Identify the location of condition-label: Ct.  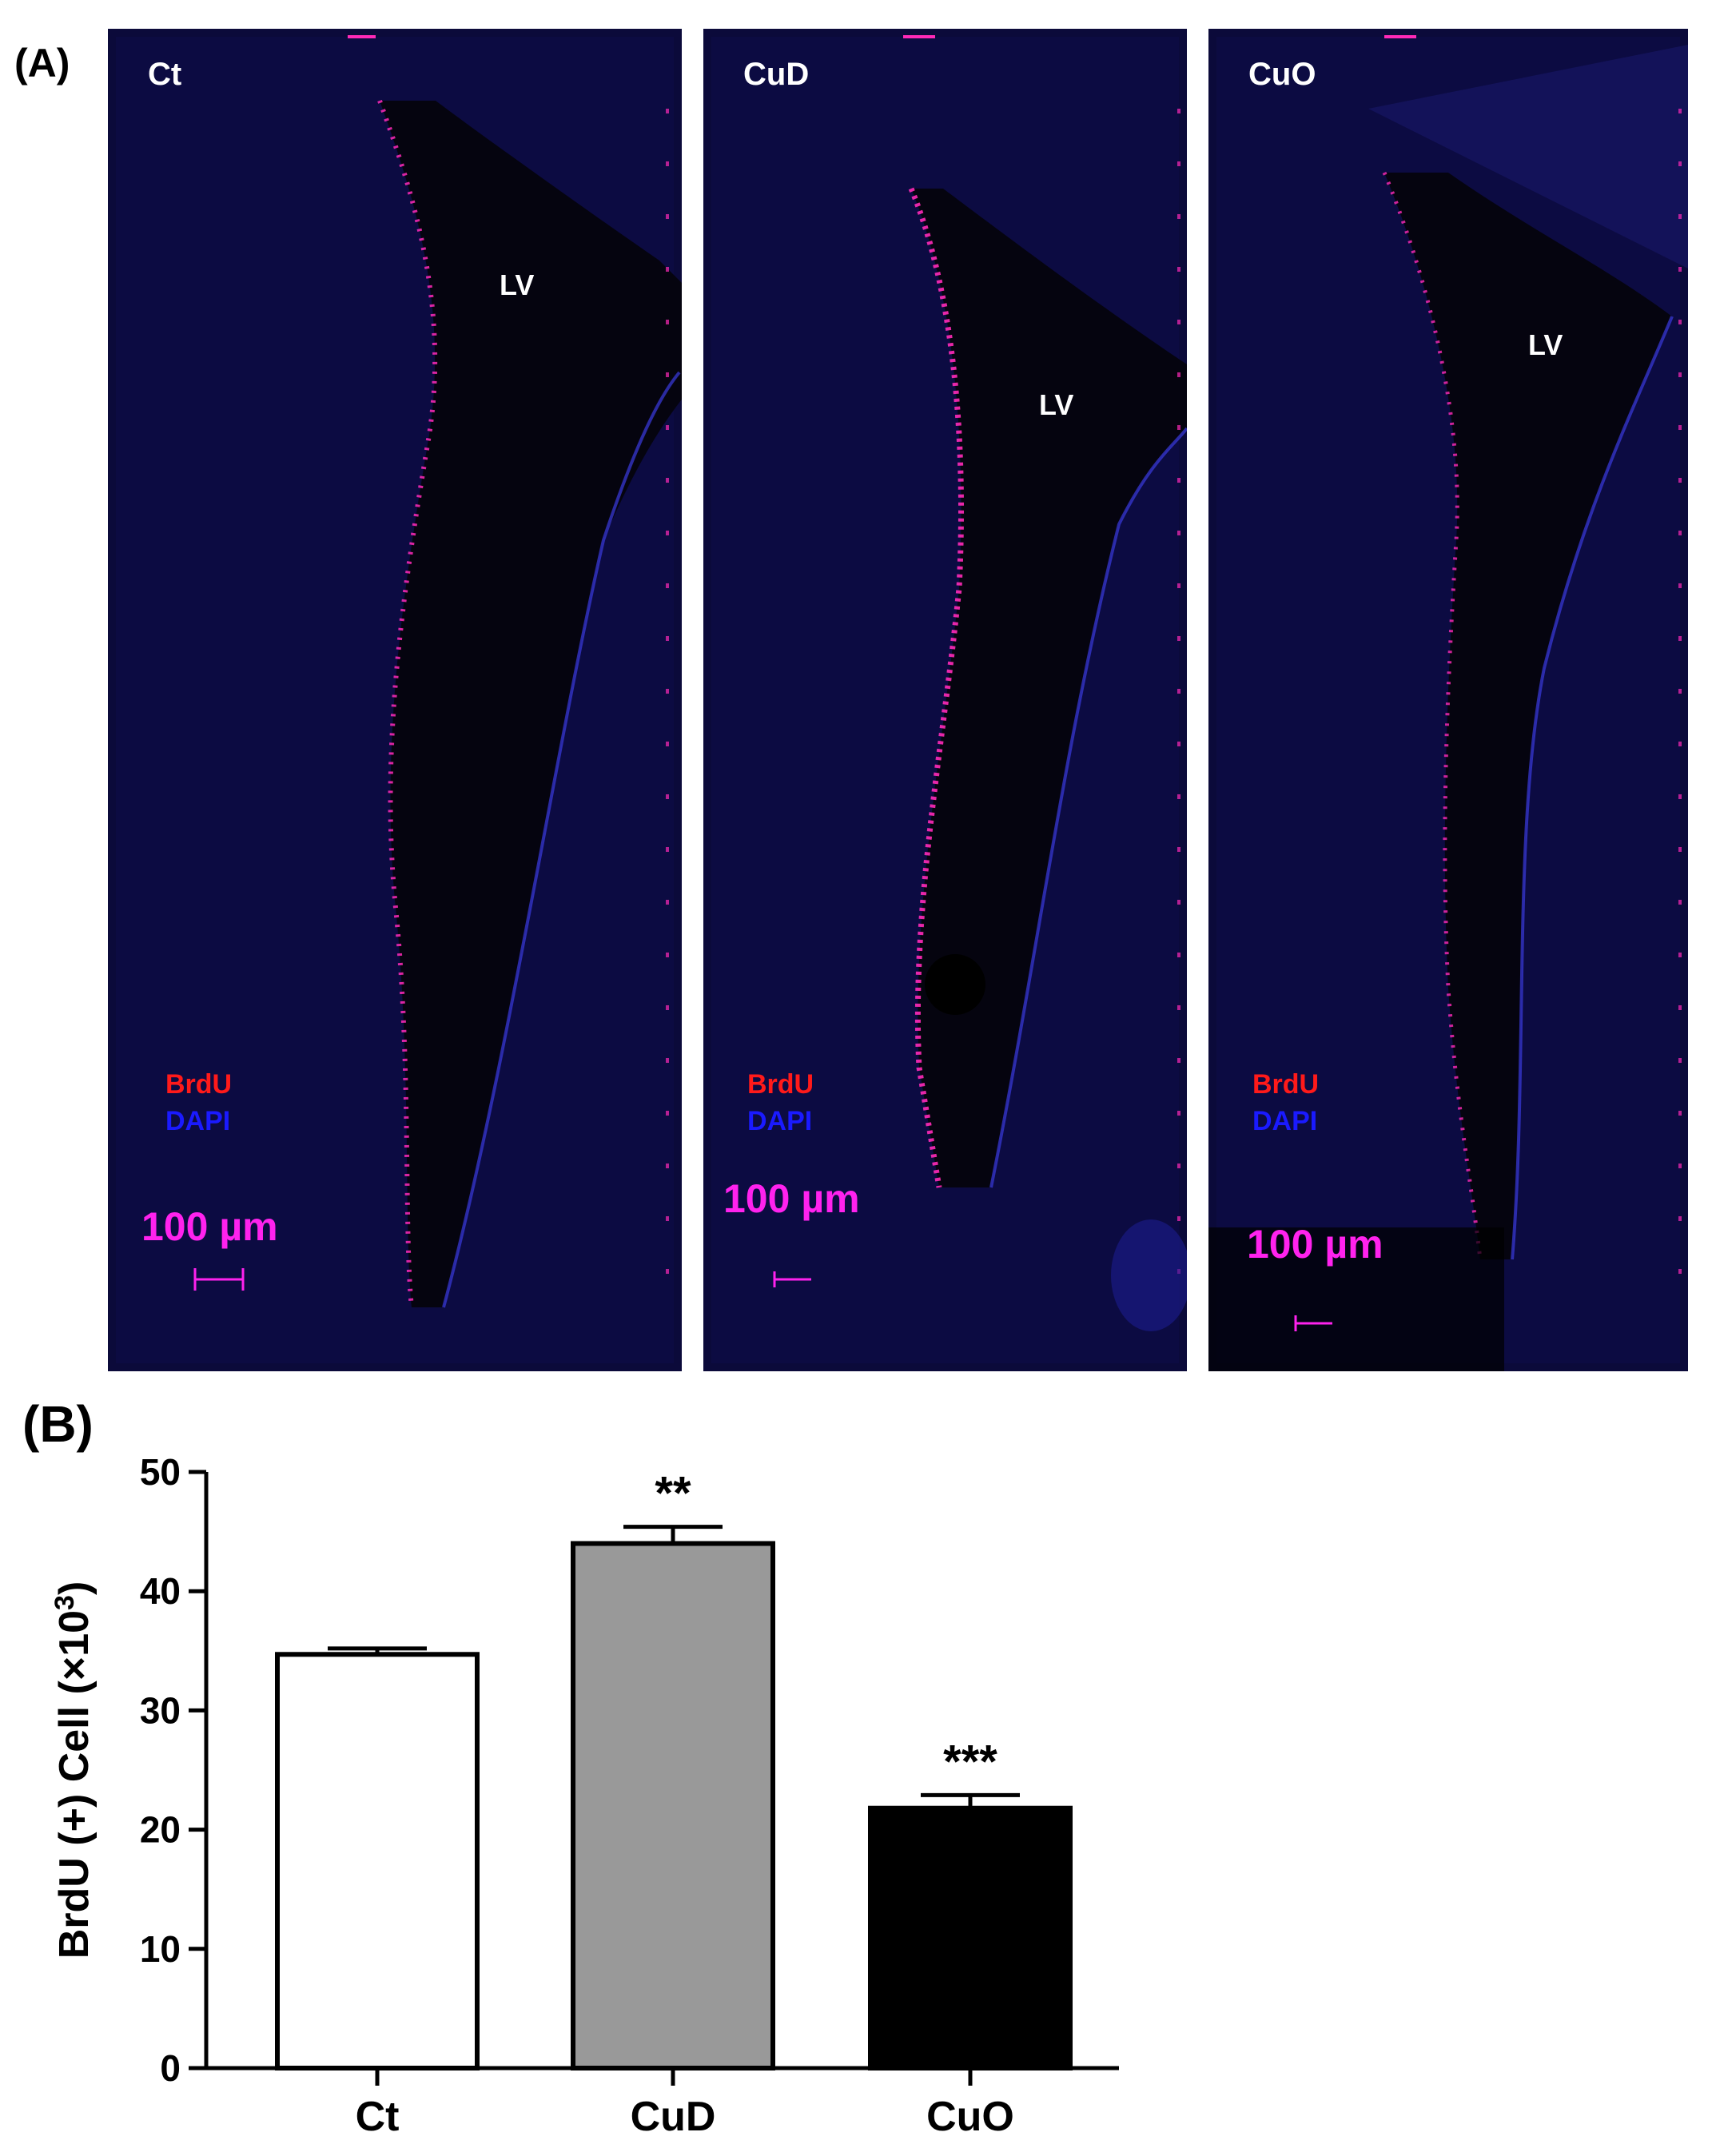
(165, 74).